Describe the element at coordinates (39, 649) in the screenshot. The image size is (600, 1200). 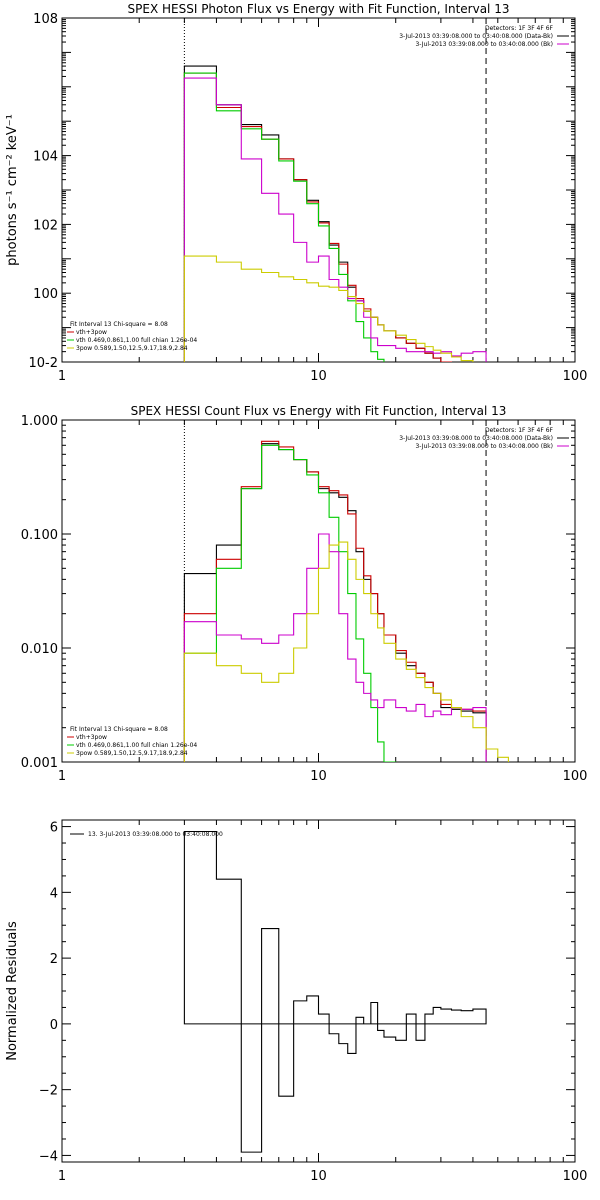
I see `y-tick-label: 0.010` at that location.